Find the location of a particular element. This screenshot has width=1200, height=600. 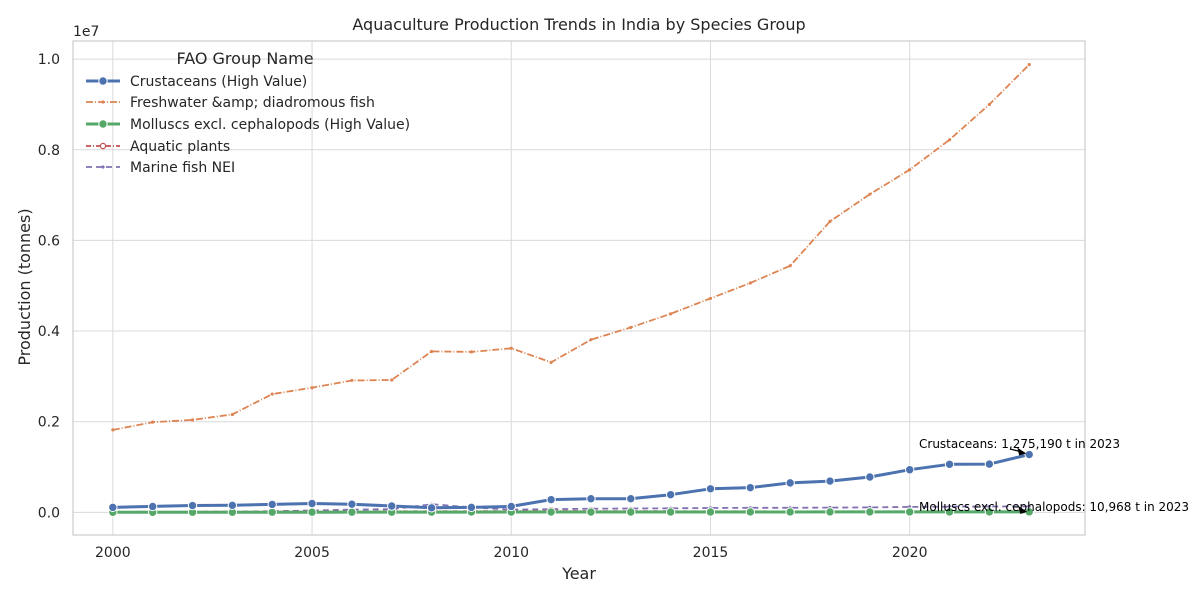

legend-label: Freshwater &amp; diadromous fish is located at coordinates (252, 103).